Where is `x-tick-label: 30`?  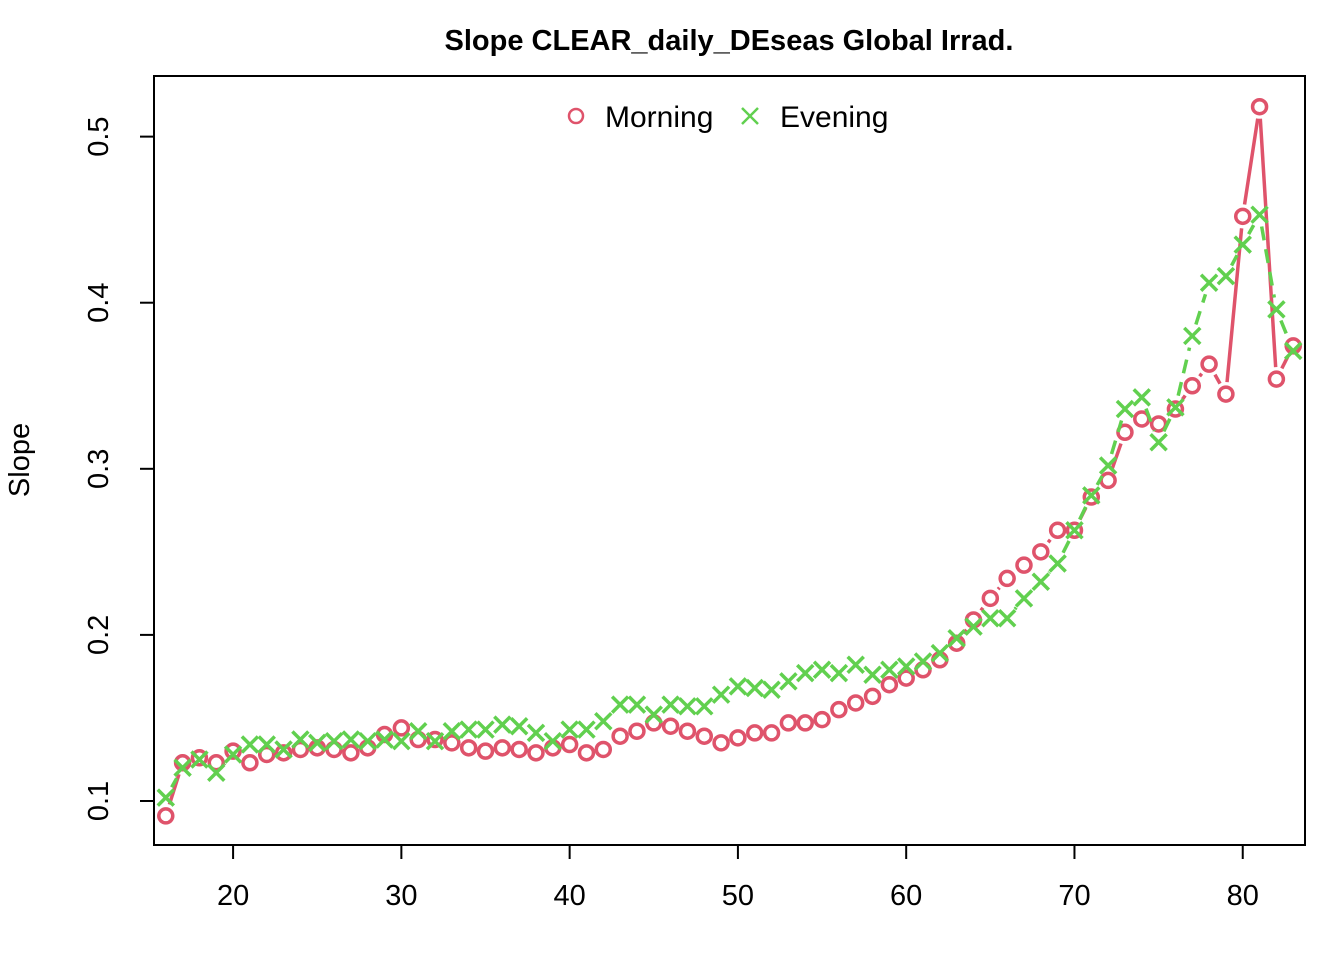
x-tick-label: 30 is located at coordinates (401, 896).